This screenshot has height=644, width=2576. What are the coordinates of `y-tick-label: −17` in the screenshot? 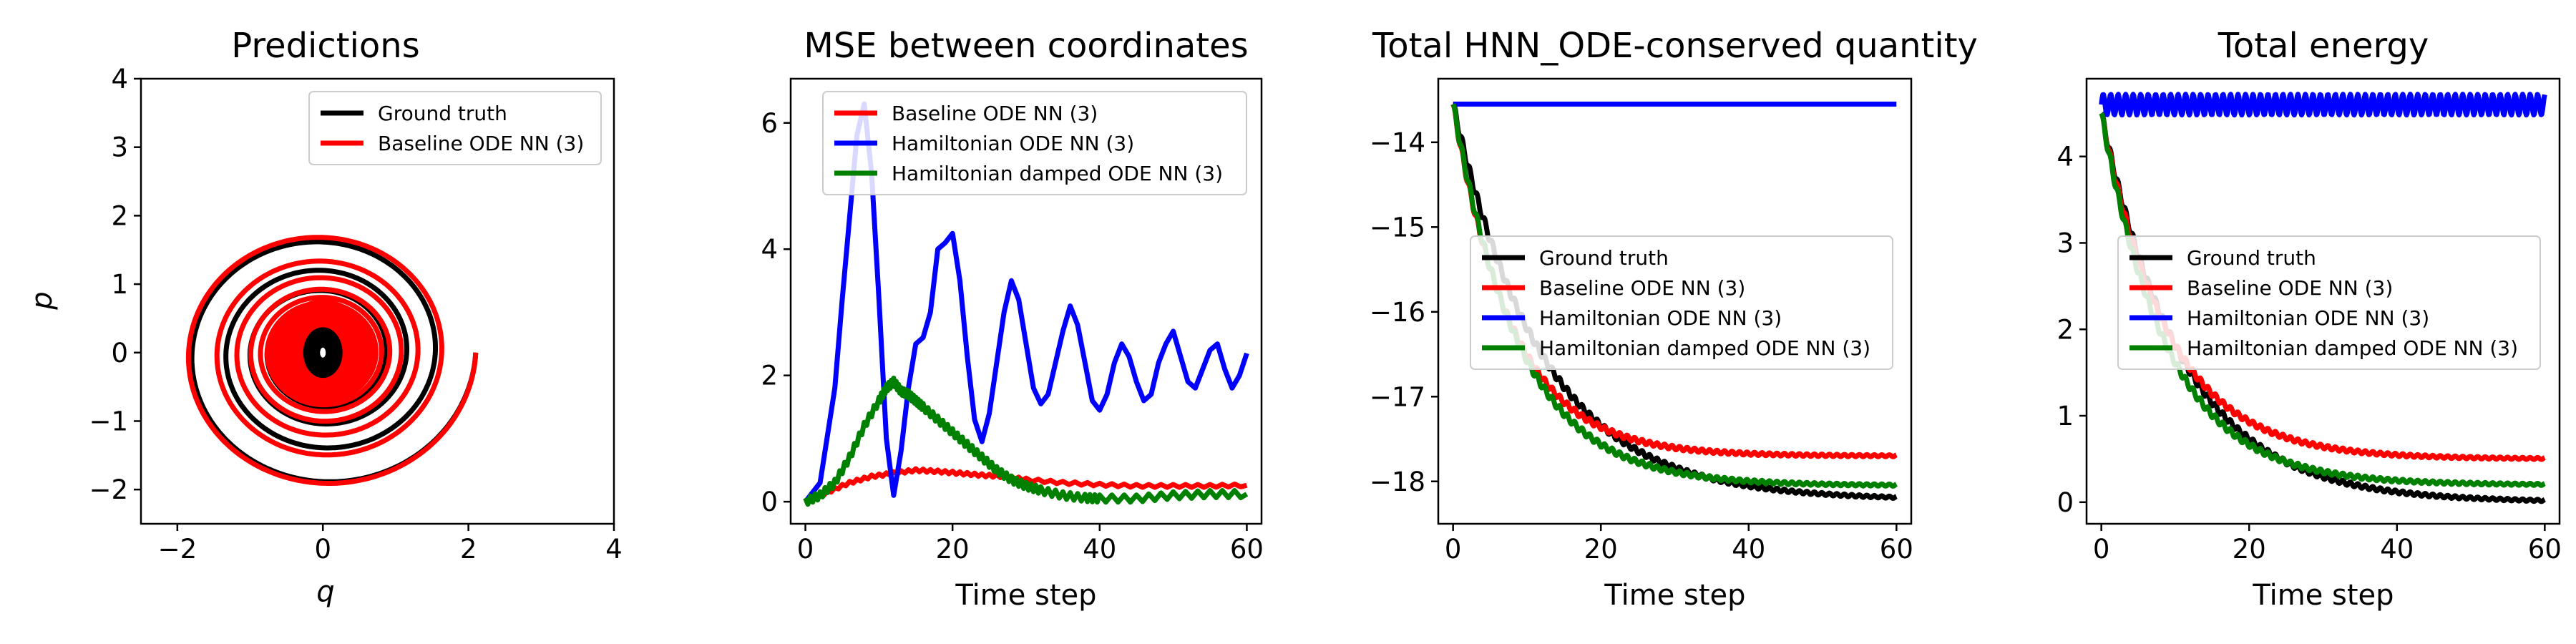 It's located at (1397, 396).